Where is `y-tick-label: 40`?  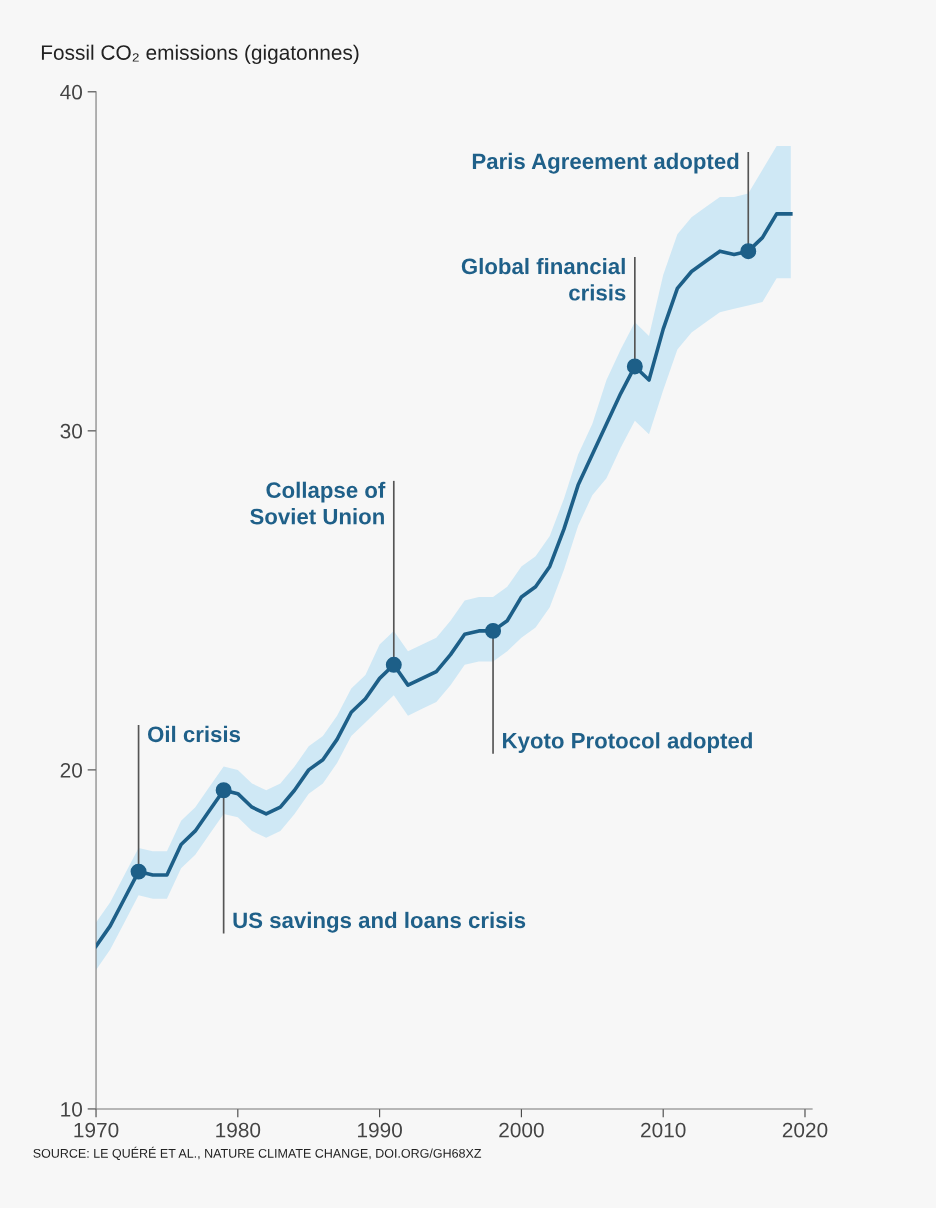
y-tick-label: 40 is located at coordinates (71, 92).